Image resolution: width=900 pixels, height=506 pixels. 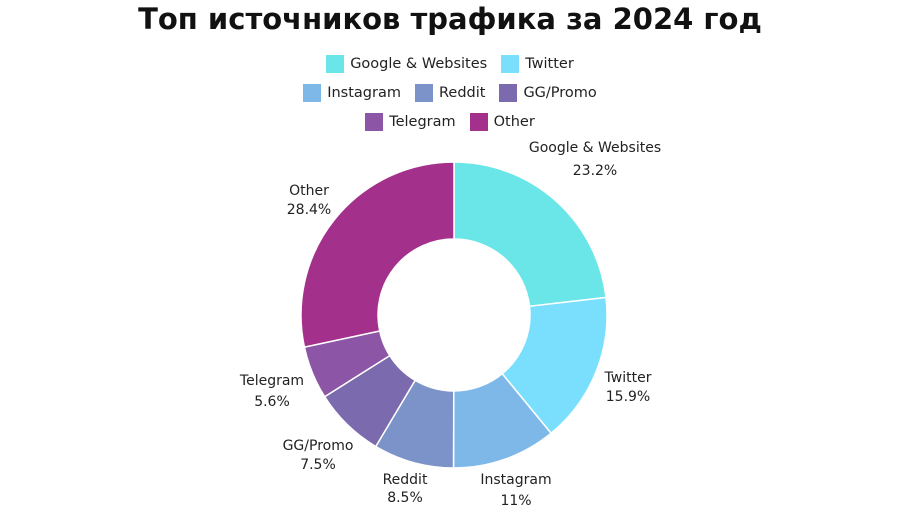 I want to click on legend-item-reddit: Reddit, so click(x=450, y=93).